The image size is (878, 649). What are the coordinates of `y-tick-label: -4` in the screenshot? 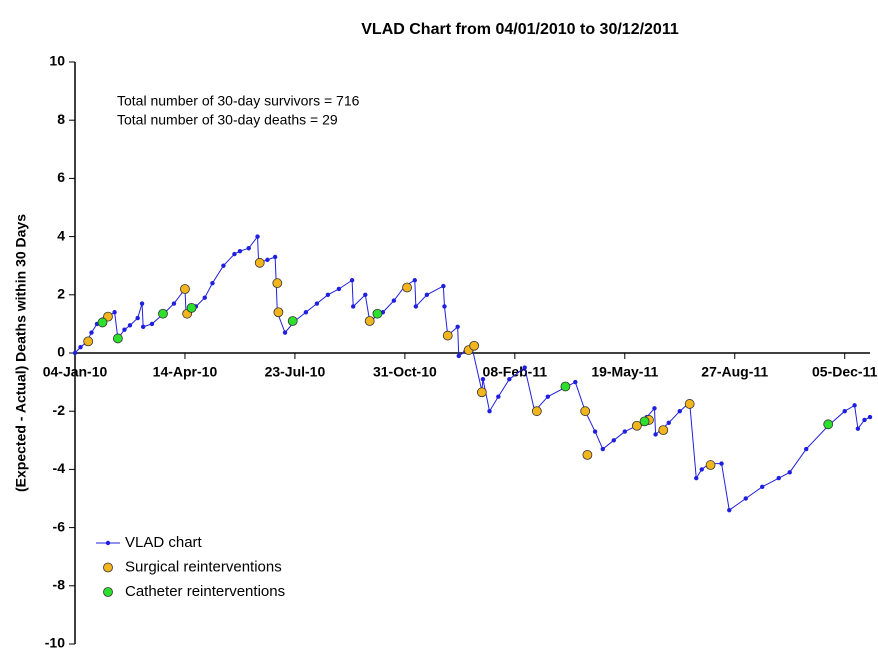 It's located at (59, 468).